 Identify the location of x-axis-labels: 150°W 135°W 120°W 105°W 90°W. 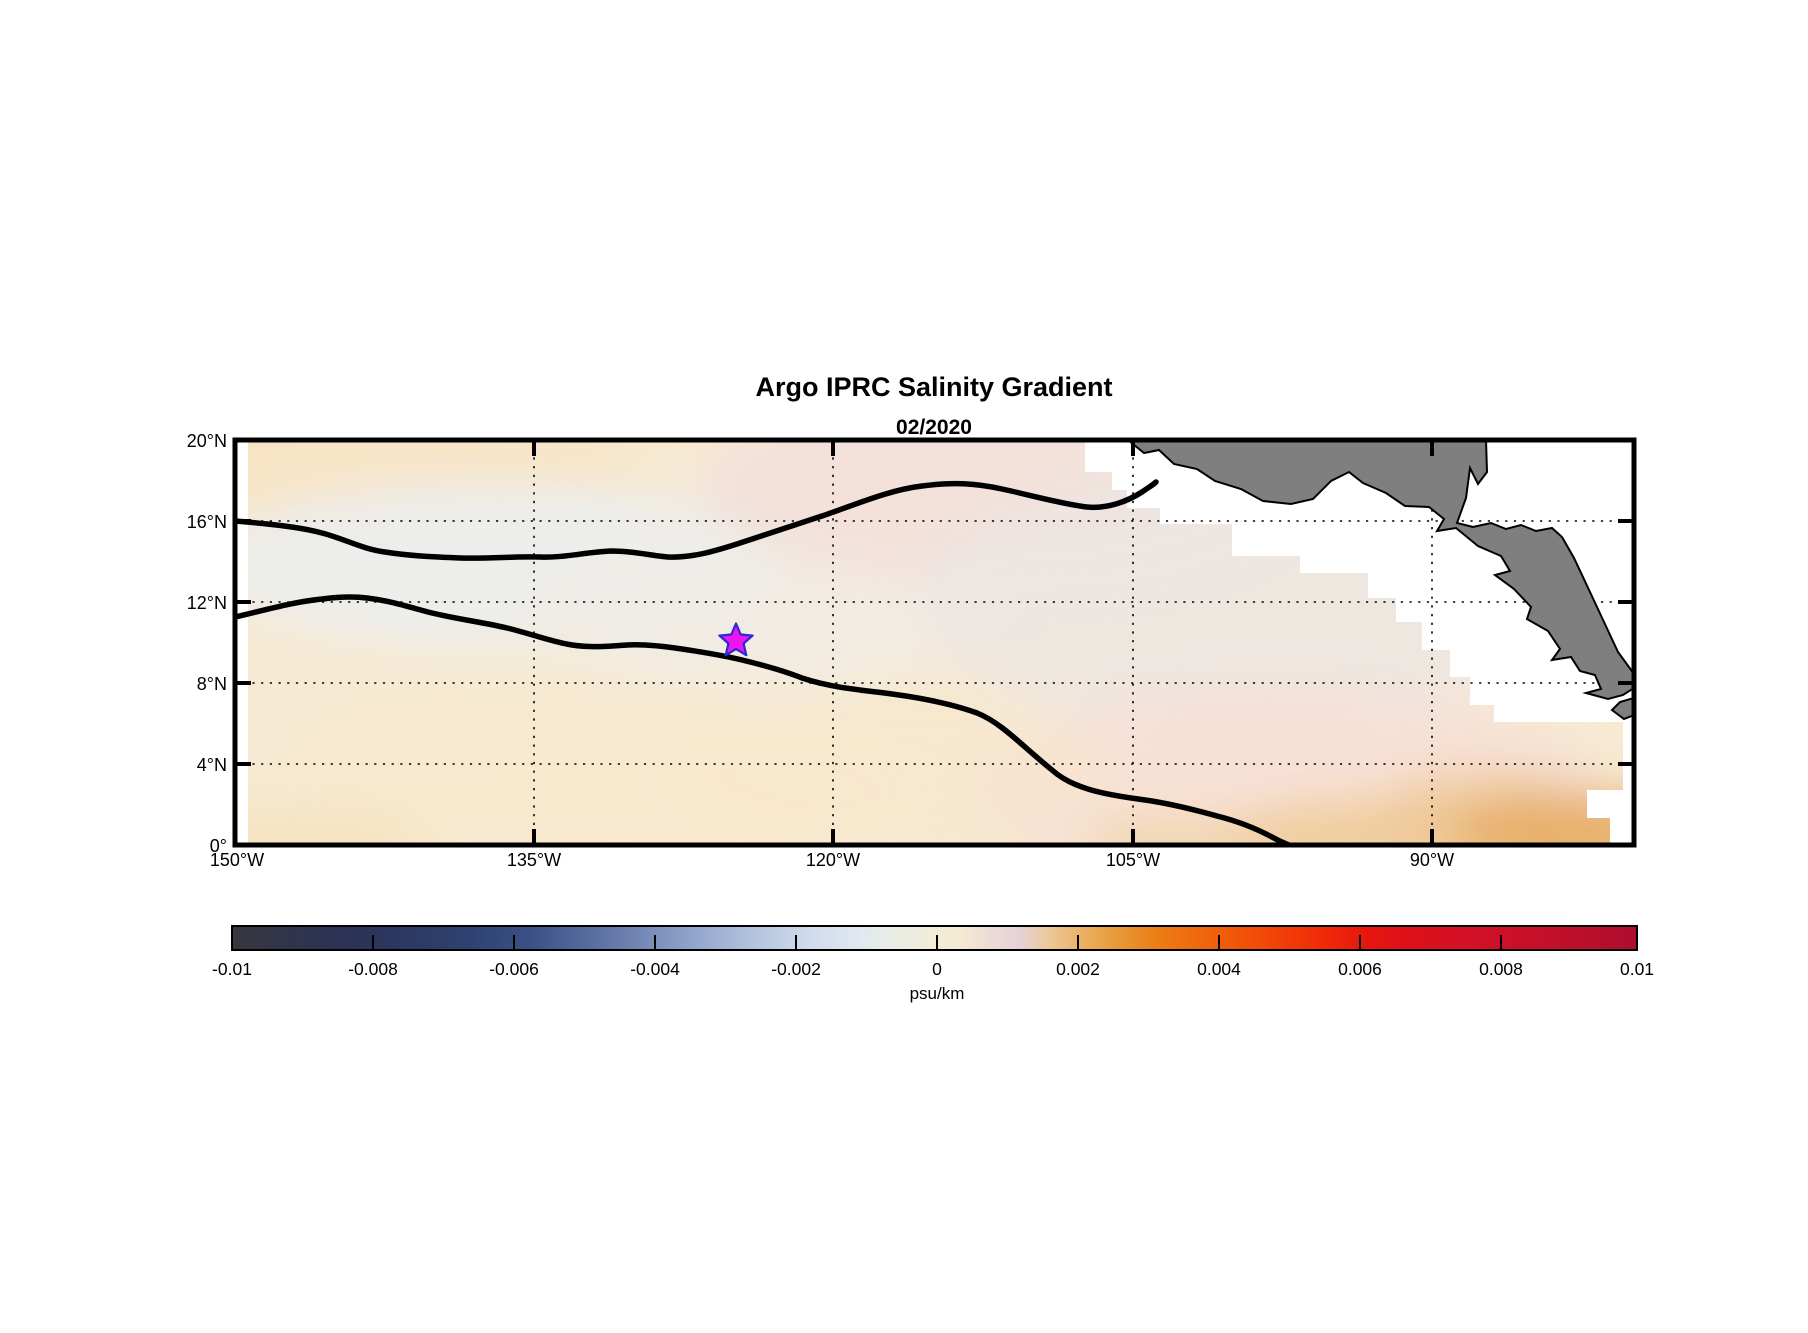
(832, 860).